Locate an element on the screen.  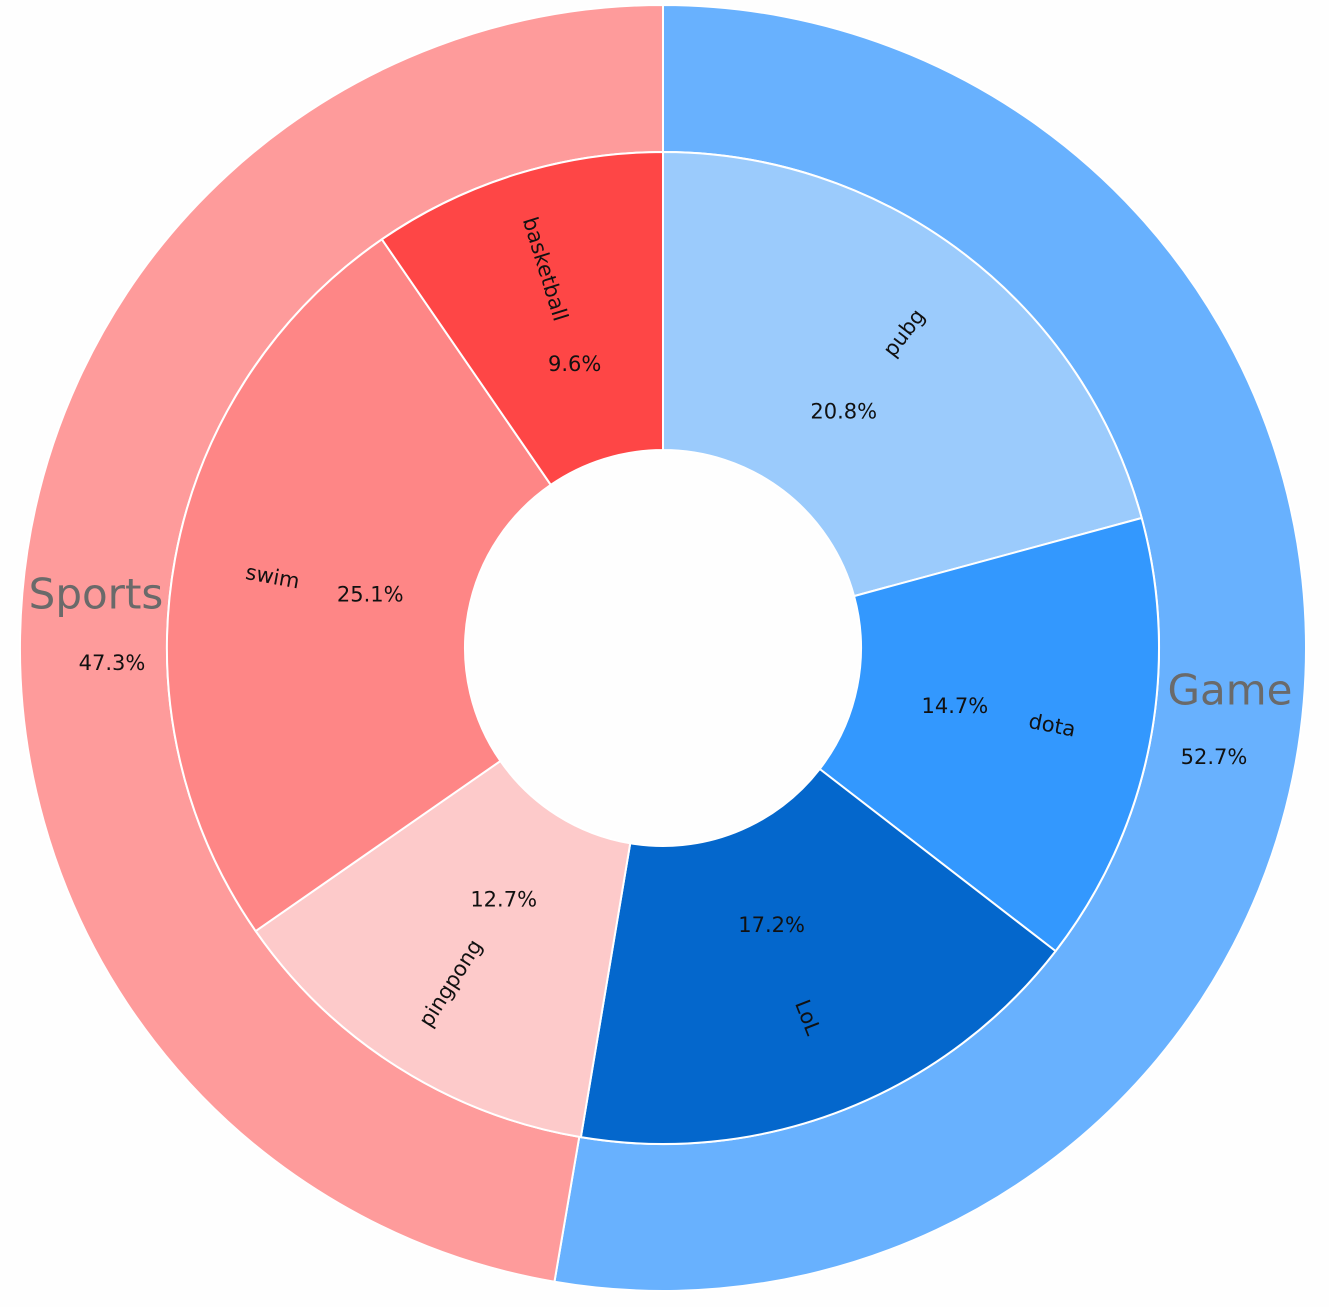
inner-wedge-dota is located at coordinates (989, 734).